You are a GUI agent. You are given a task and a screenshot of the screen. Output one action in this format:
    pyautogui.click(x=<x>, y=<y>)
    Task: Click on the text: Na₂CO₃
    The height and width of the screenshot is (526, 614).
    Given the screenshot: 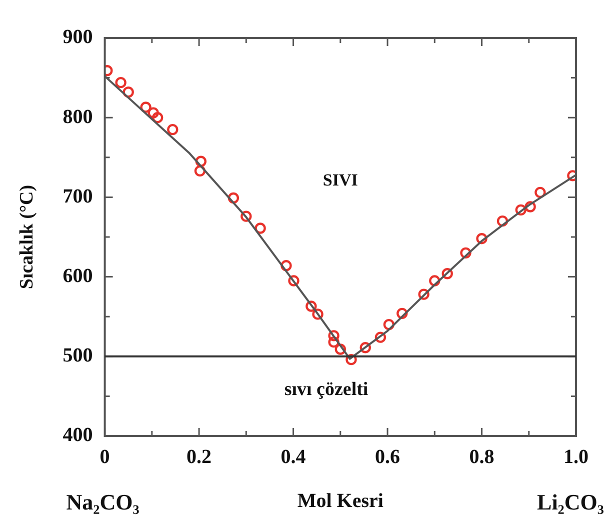 What is the action you would take?
    pyautogui.click(x=103, y=502)
    